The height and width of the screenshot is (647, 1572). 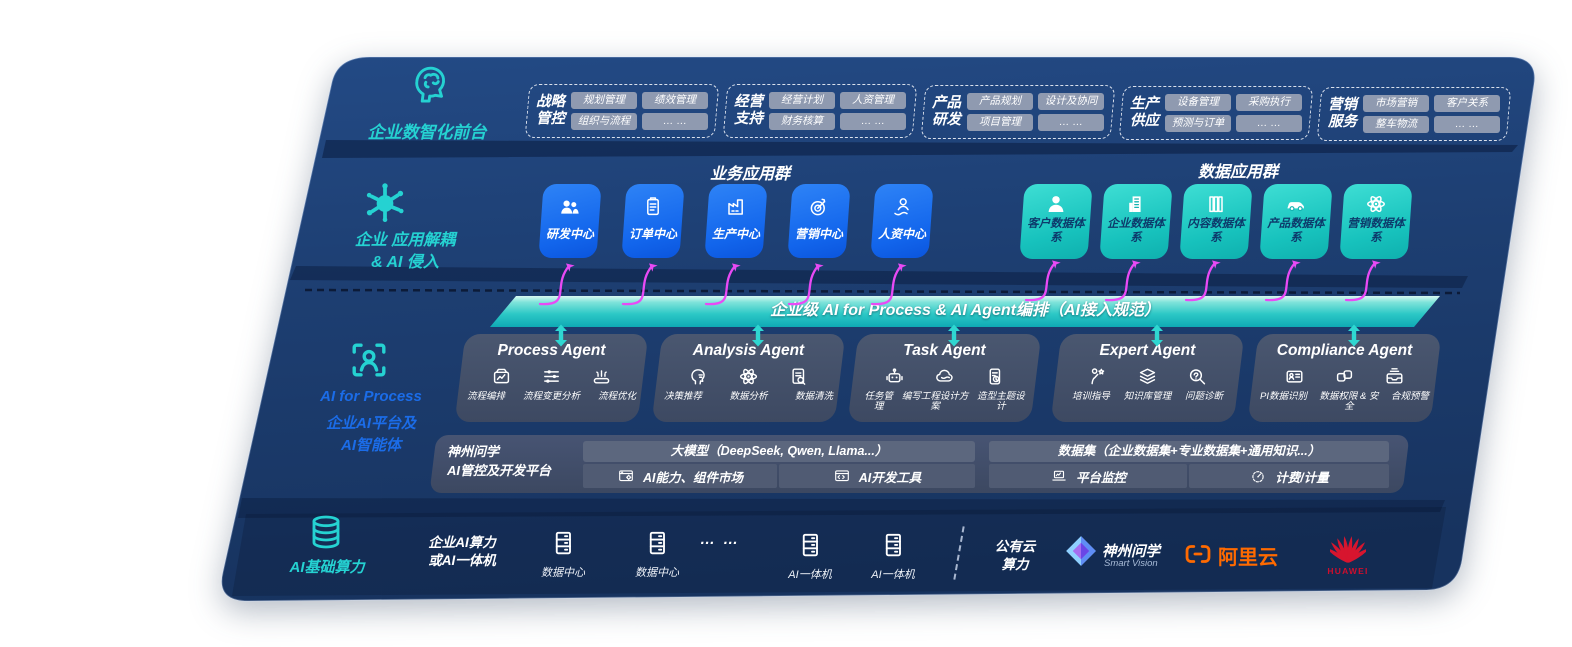 I want to click on factory-icon, so click(x=736, y=207).